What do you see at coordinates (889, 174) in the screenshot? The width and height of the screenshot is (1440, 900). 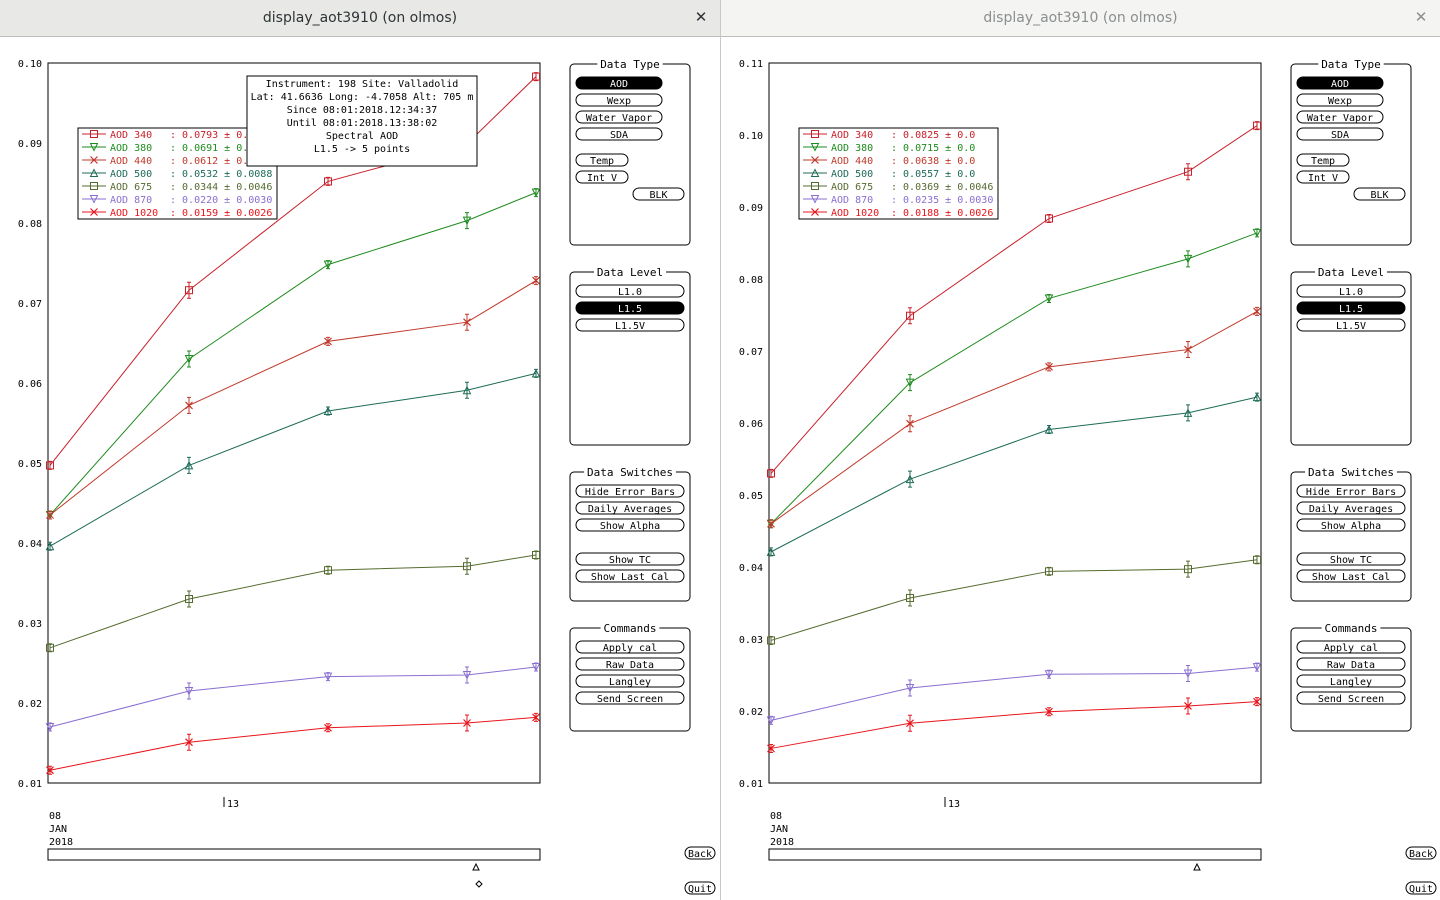 I see `legend-item: AOD 500: 0.0557 ± 0.0` at bounding box center [889, 174].